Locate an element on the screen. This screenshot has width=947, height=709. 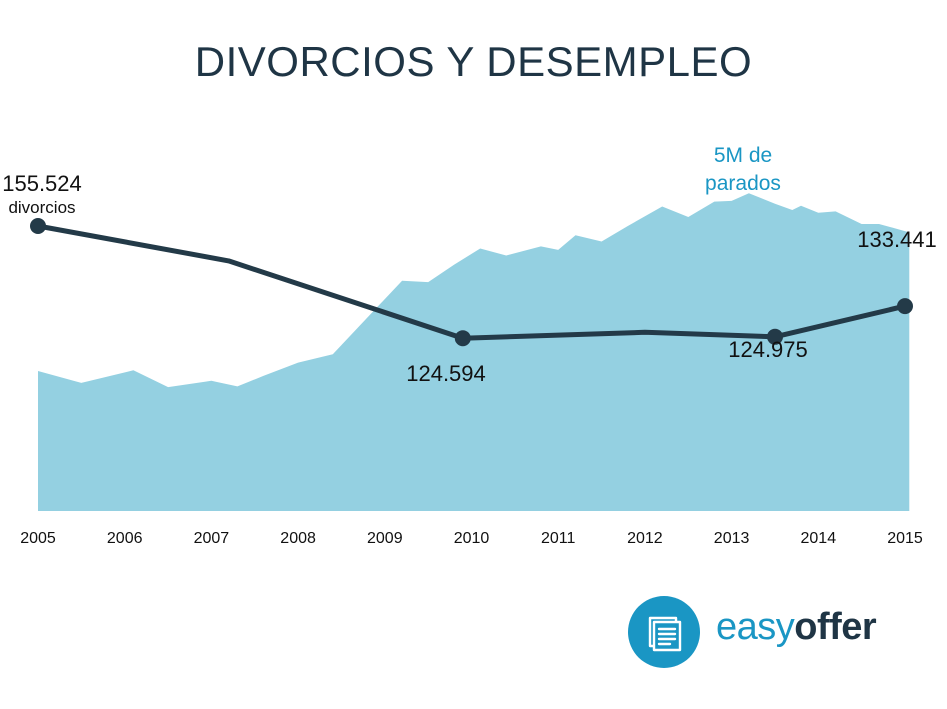
document-stack-icon is located at coordinates (665, 634).